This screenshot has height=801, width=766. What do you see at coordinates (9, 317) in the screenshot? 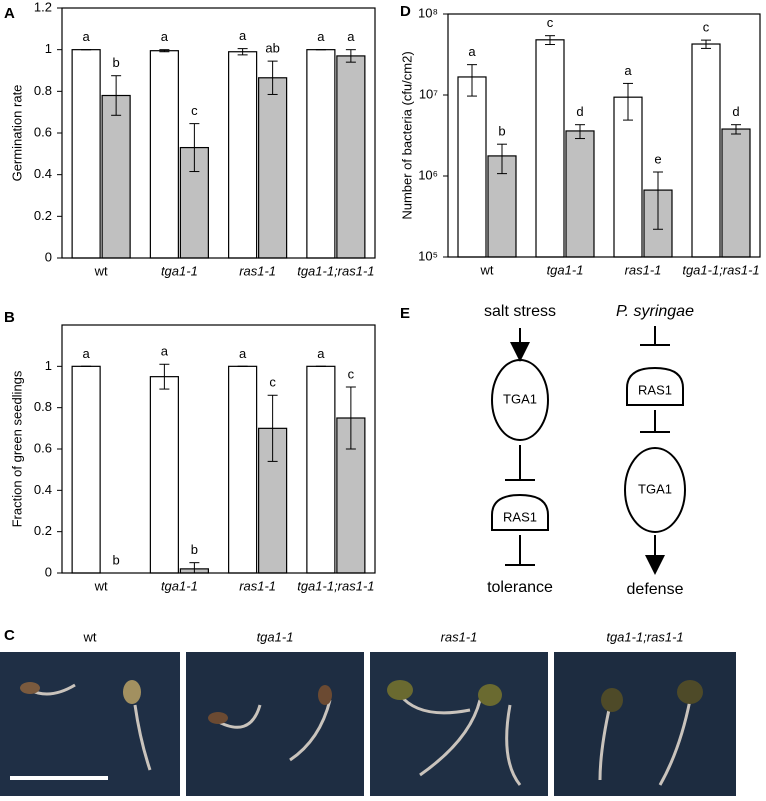
I see `panel-label: B` at bounding box center [9, 317].